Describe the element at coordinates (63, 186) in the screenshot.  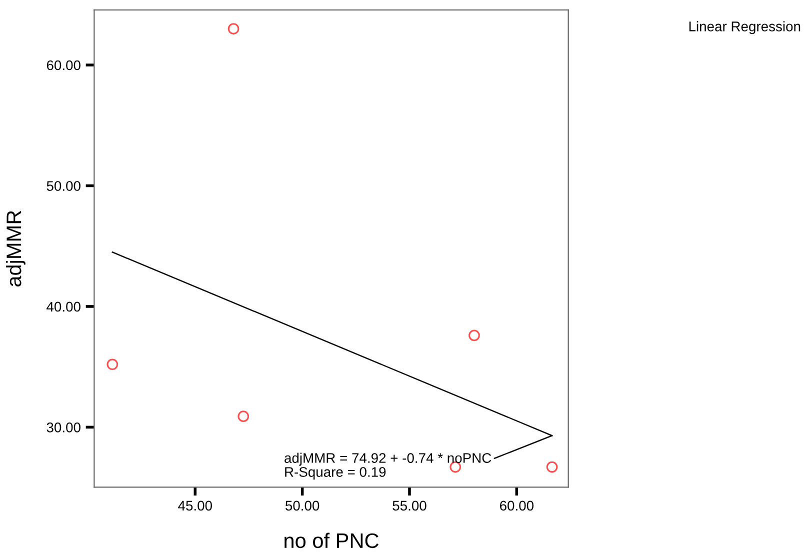
I see `y-tick-label: 50.00` at that location.